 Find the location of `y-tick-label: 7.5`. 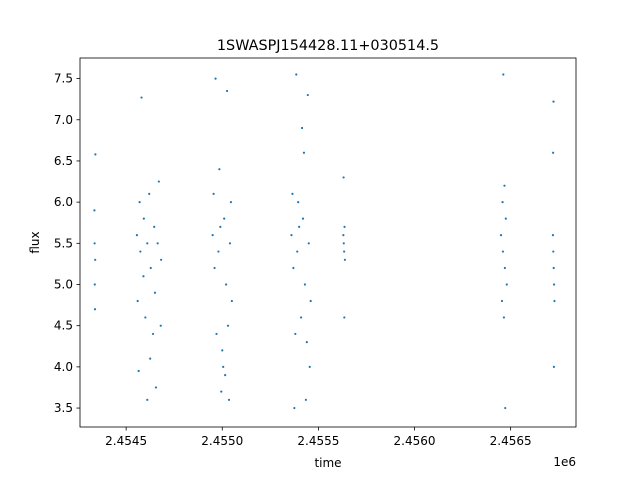

y-tick-label: 7.5 is located at coordinates (63, 79).